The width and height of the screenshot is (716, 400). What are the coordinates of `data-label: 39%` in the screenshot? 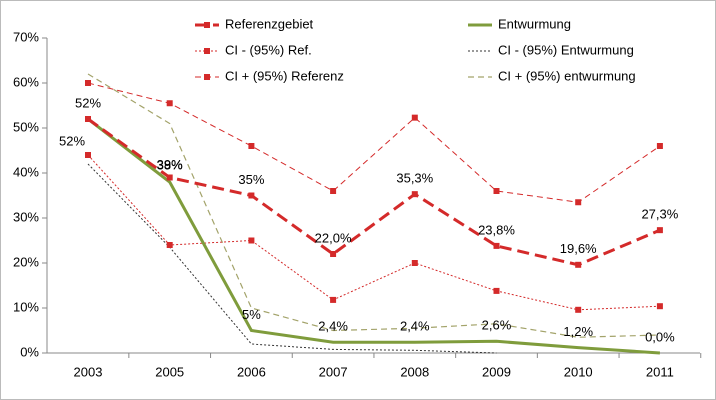 It's located at (170, 164).